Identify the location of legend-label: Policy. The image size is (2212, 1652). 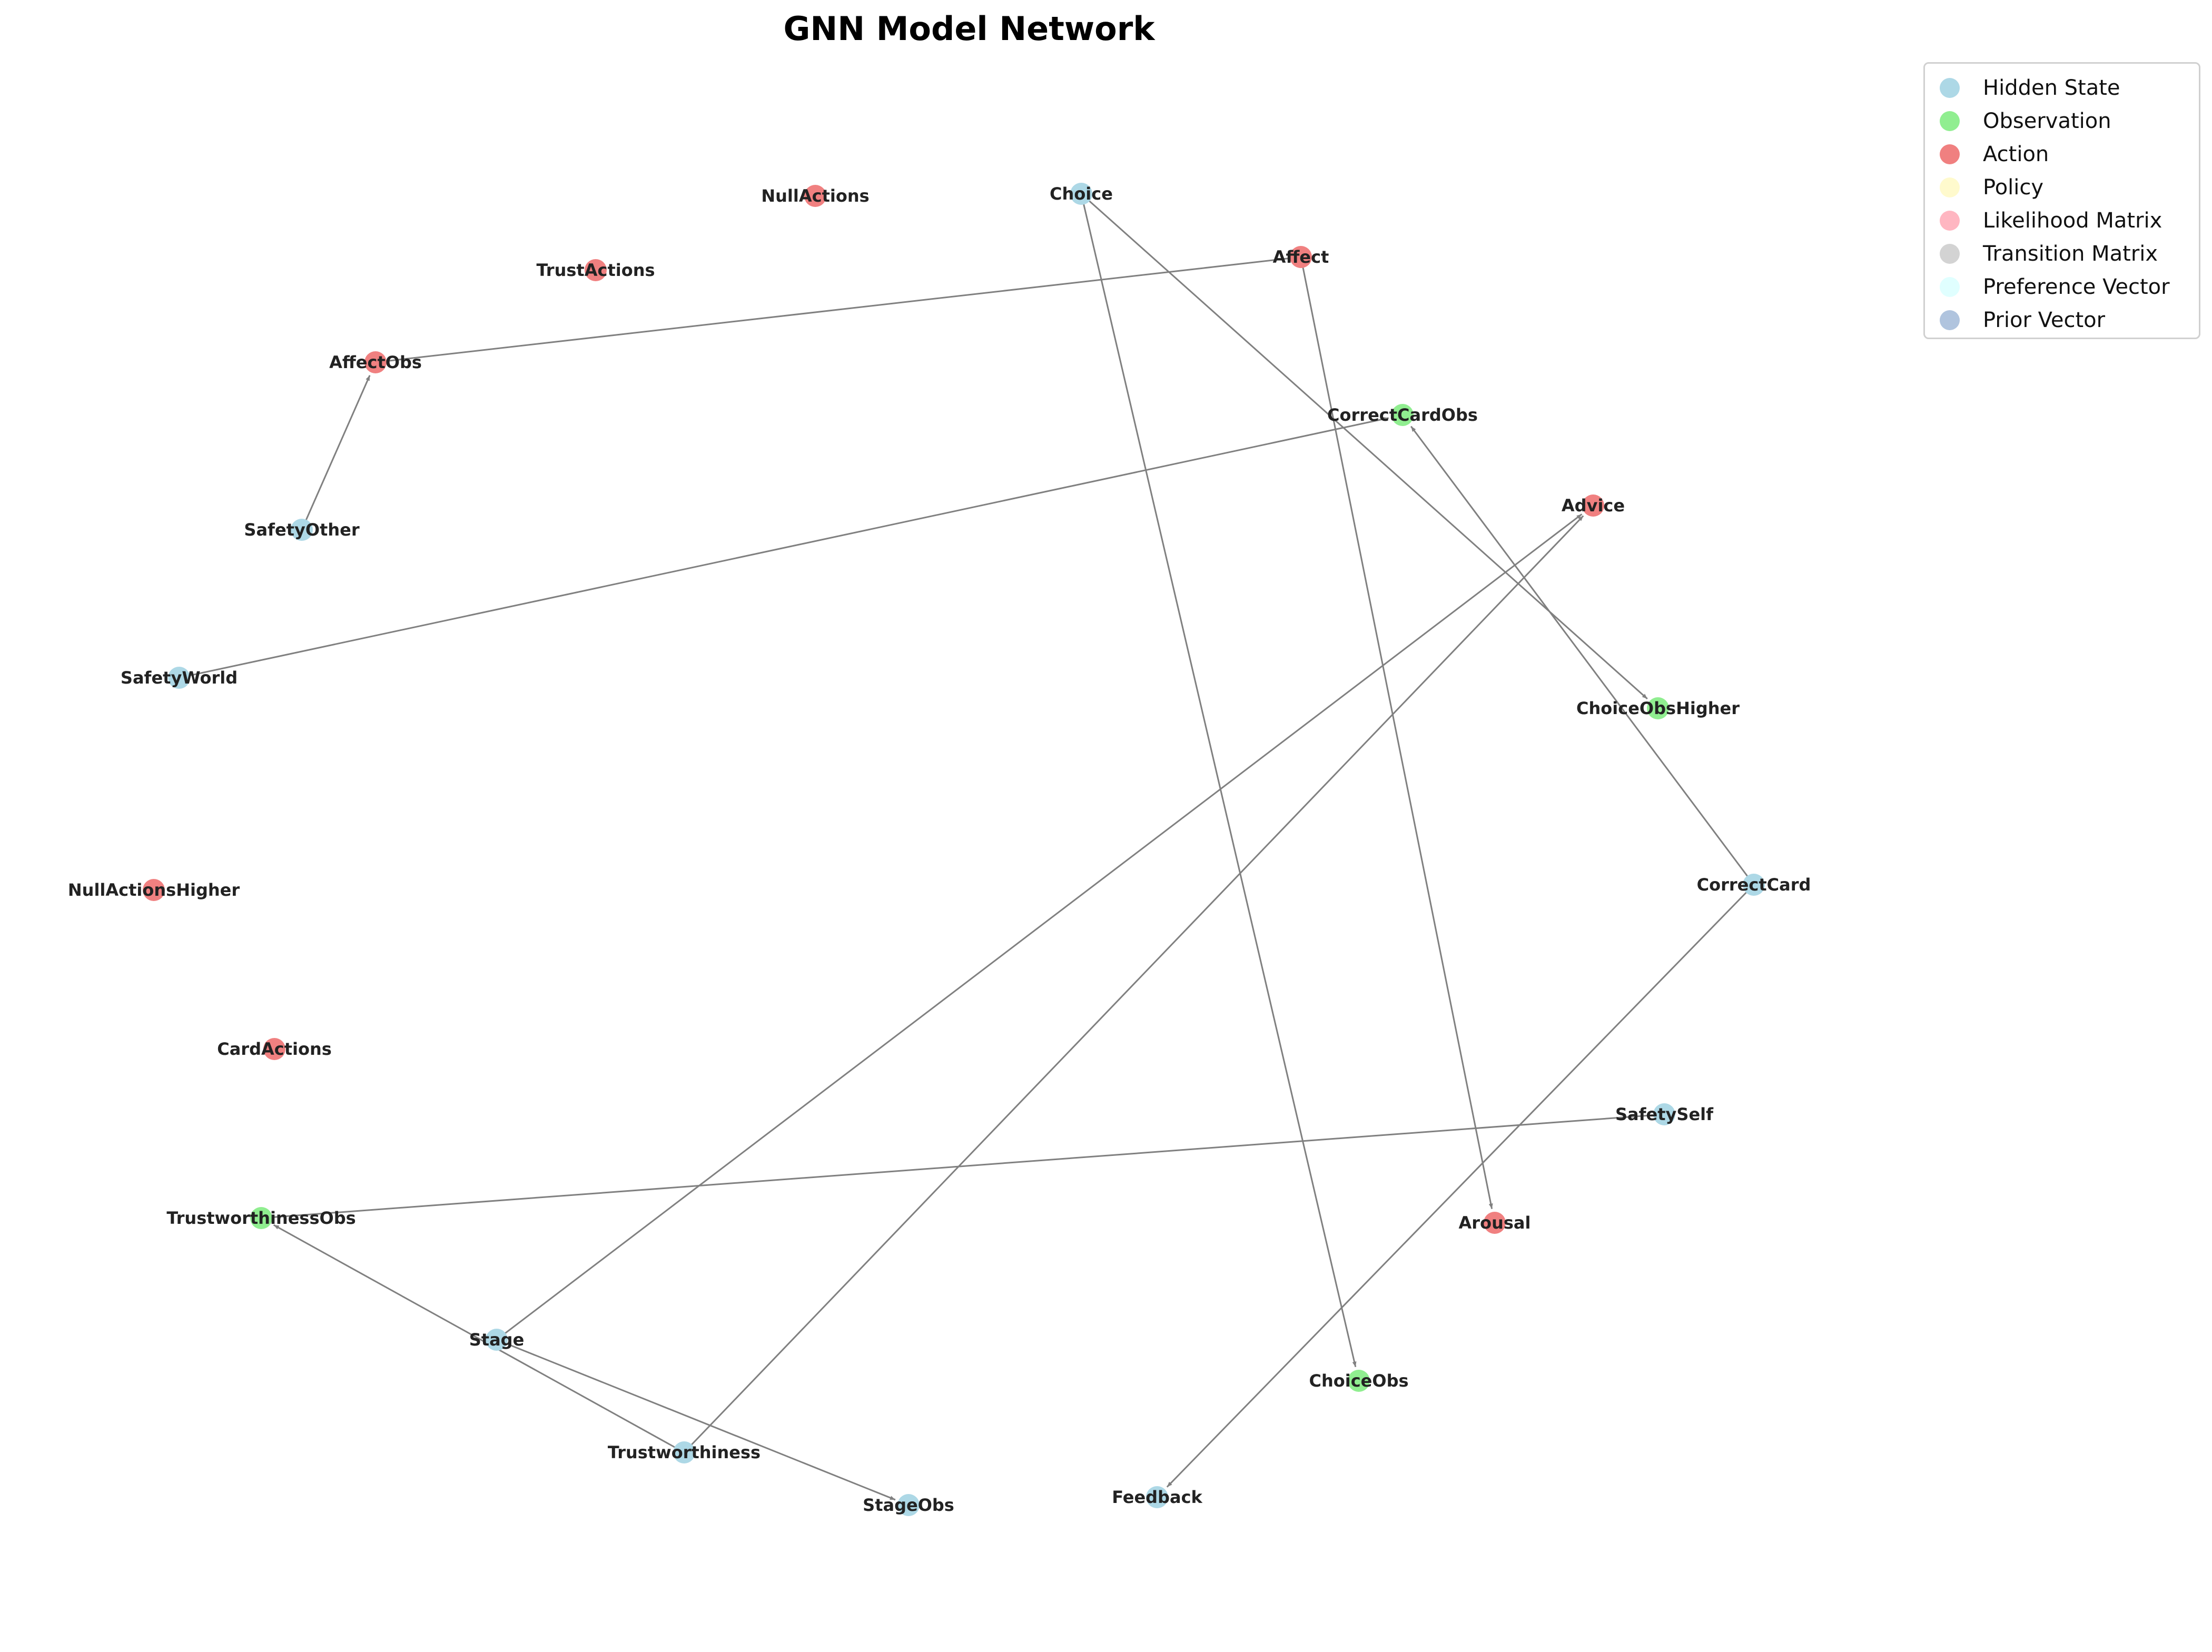
(2013, 187).